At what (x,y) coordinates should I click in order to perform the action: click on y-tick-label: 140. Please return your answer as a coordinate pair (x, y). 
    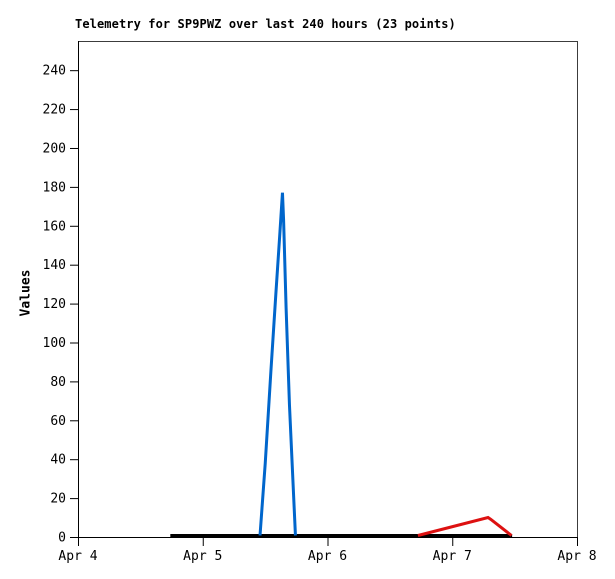
    Looking at the image, I should click on (54, 265).